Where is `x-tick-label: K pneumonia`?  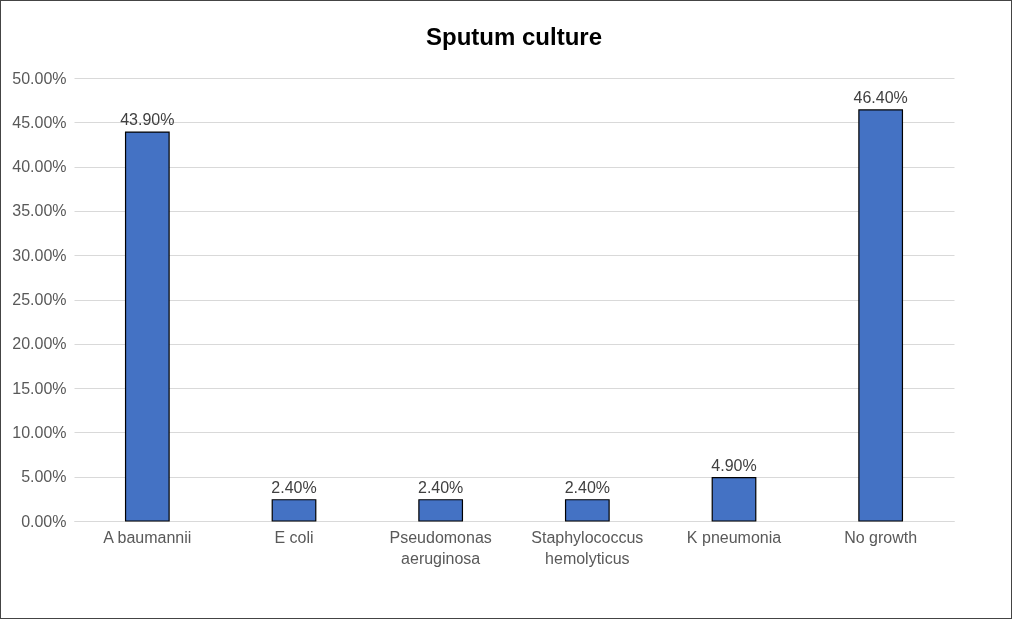 x-tick-label: K pneumonia is located at coordinates (734, 537).